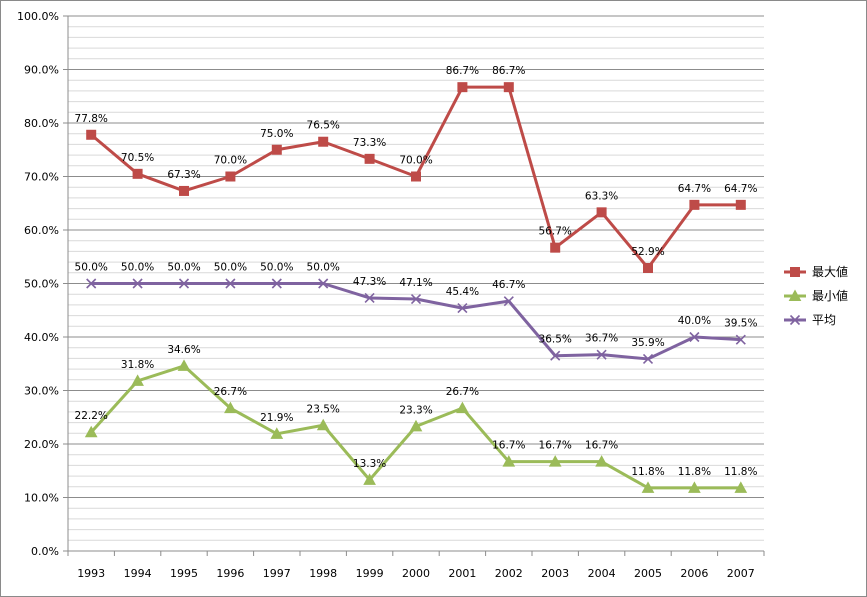 Image resolution: width=867 pixels, height=597 pixels. I want to click on data-label: 47.1%, so click(415, 283).